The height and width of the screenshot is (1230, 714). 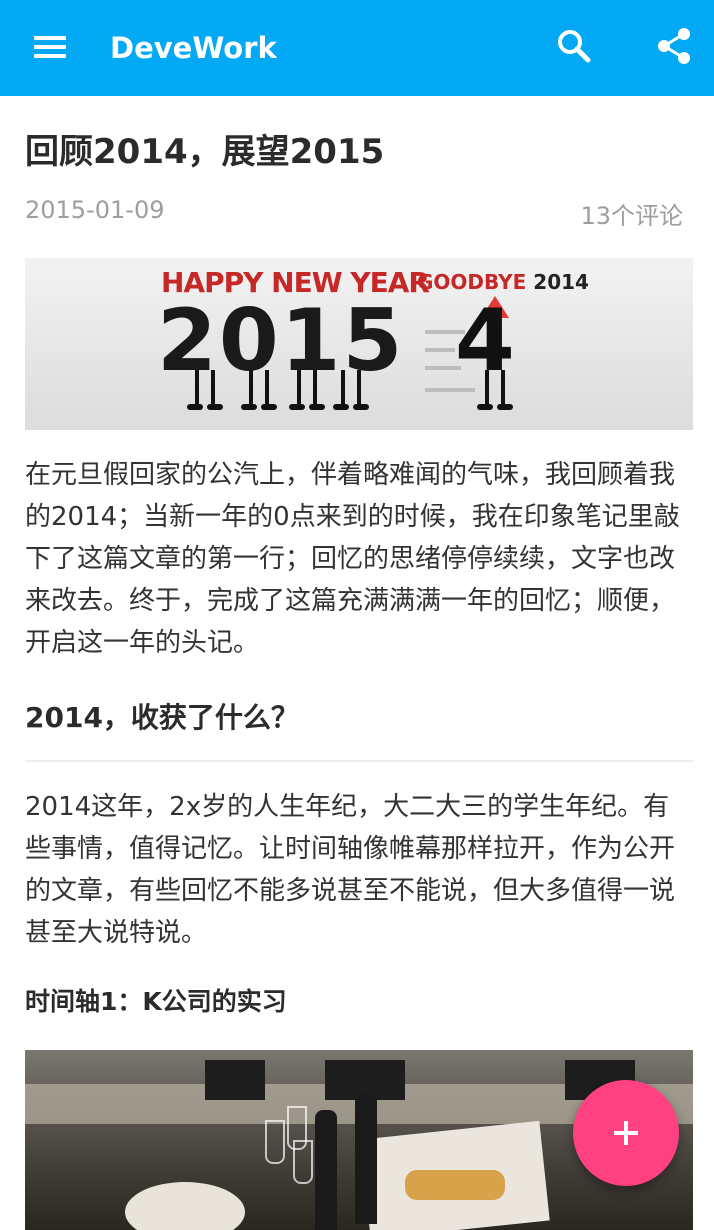 I want to click on app-bar: DeveWork, so click(x=357, y=48).